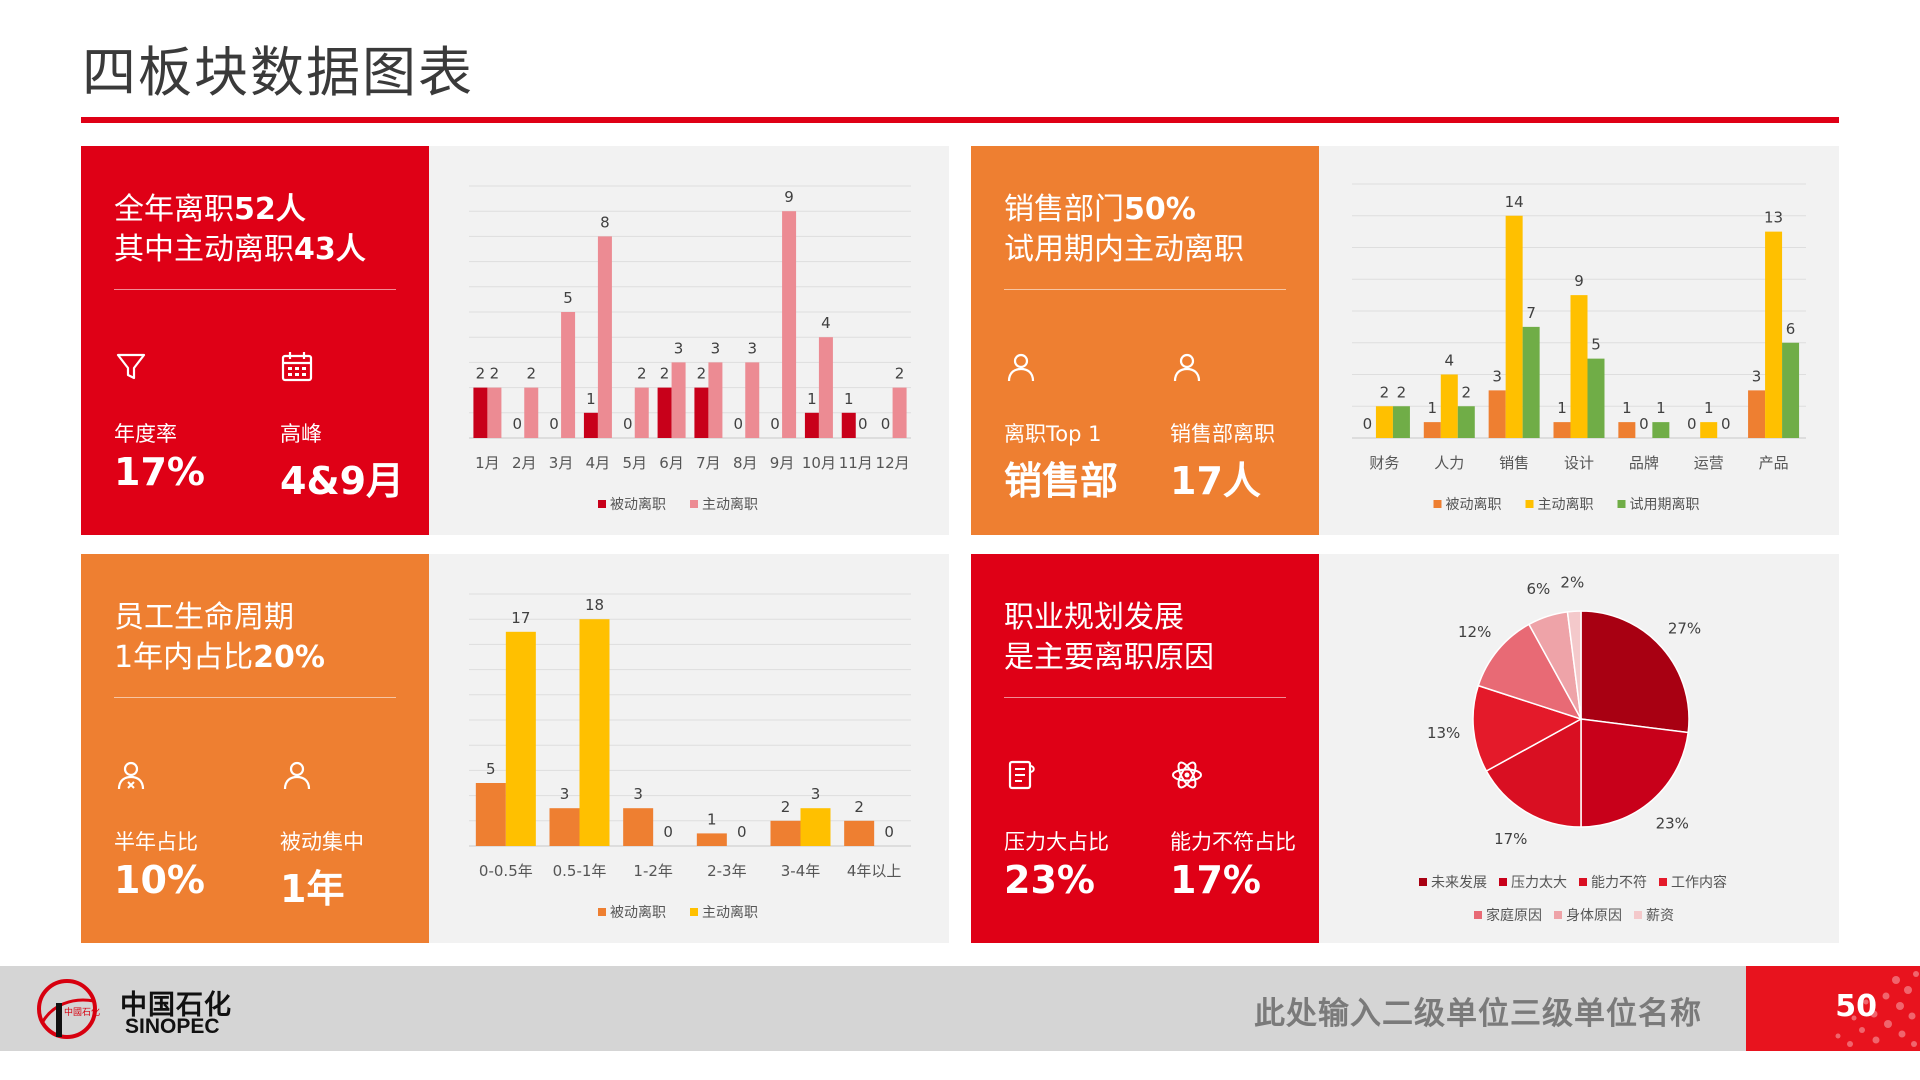  I want to click on category-label: 人力, so click(1449, 463).